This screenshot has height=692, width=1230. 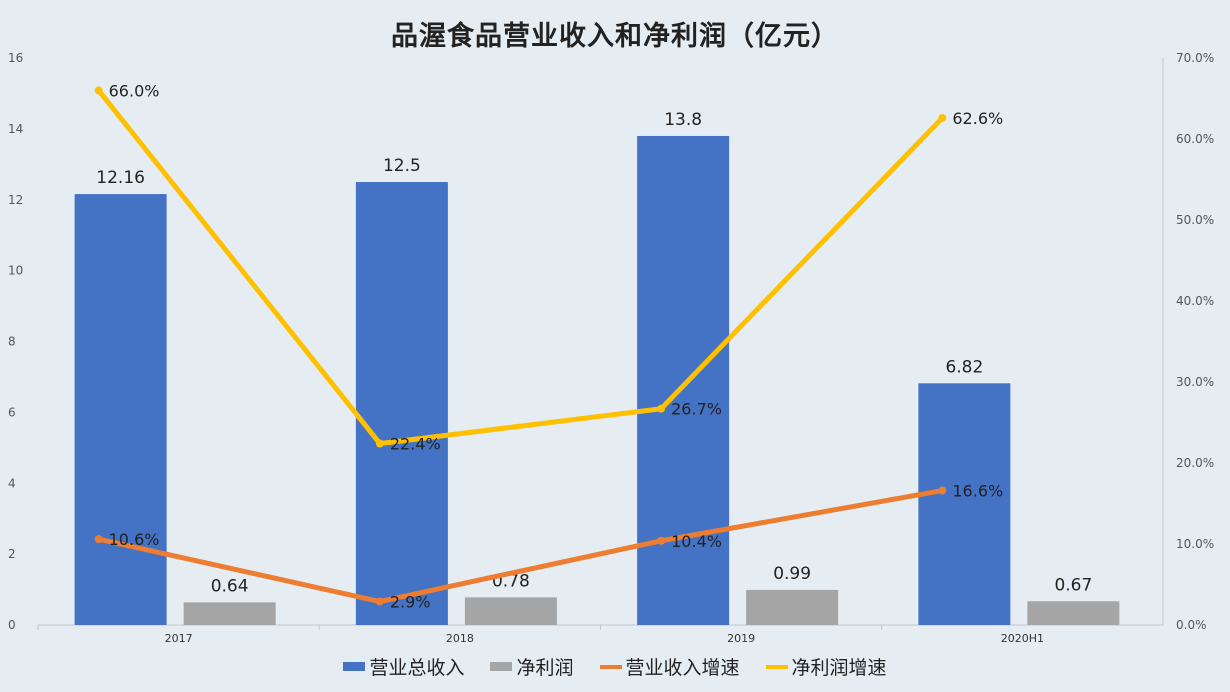 What do you see at coordinates (545, 668) in the screenshot?
I see `legend-label: 净利润` at bounding box center [545, 668].